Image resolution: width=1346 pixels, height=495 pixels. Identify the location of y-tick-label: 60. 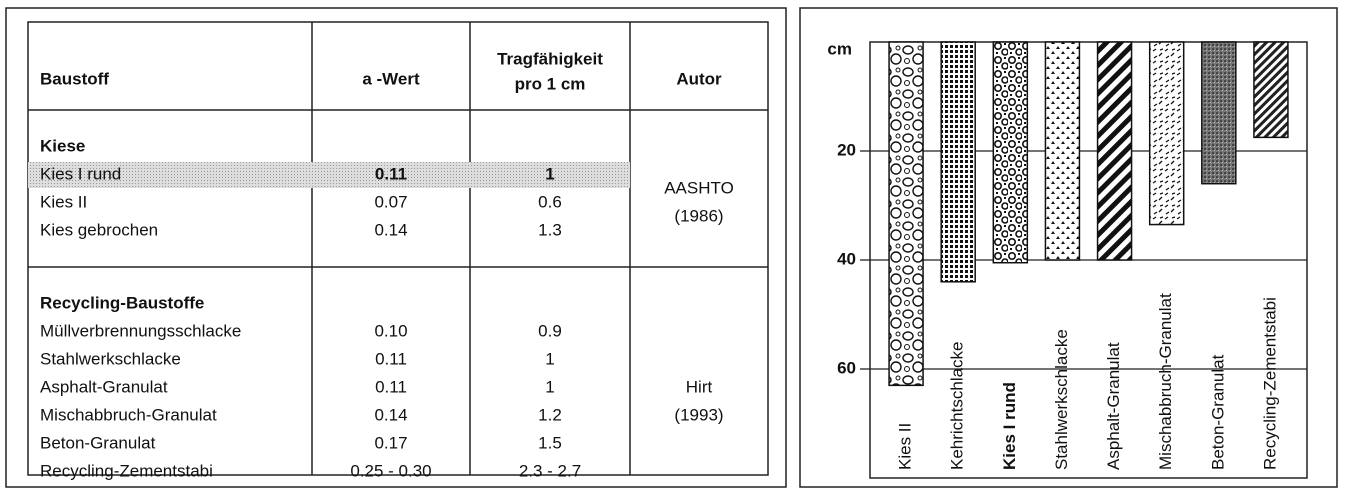
(846, 367).